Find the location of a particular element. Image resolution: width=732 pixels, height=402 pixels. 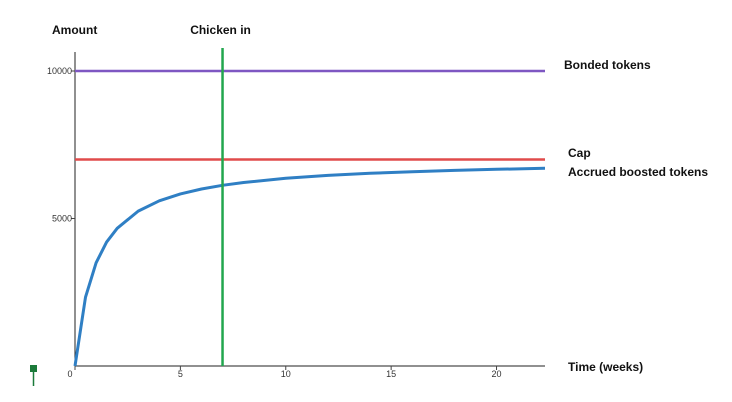

series-label: Cap is located at coordinates (579, 153).